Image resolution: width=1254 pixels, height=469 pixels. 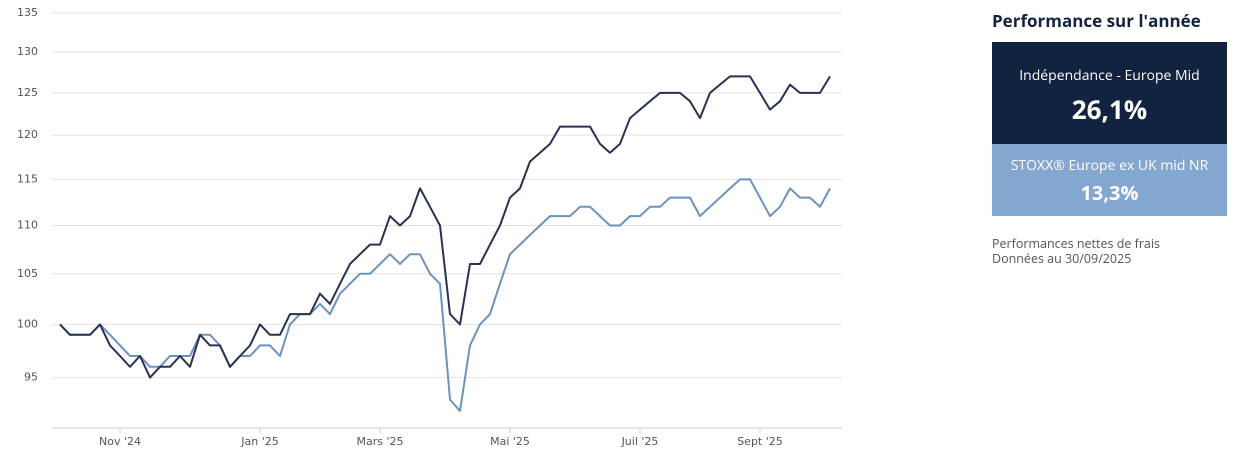 I want to click on note: Performances nettes de frais, so click(x=1076, y=243).